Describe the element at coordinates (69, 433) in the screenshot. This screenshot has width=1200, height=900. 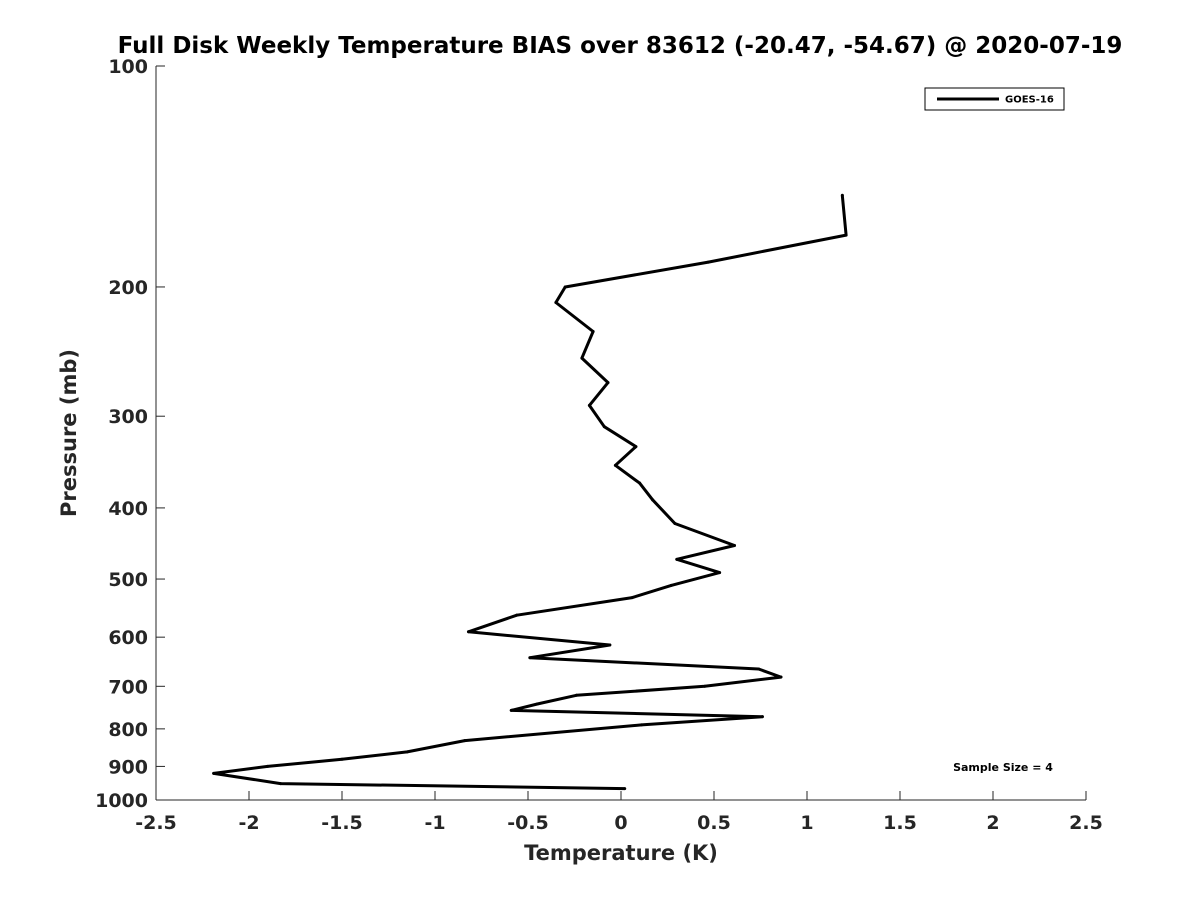
I see `y-axis-label: Pressure (mb)` at that location.